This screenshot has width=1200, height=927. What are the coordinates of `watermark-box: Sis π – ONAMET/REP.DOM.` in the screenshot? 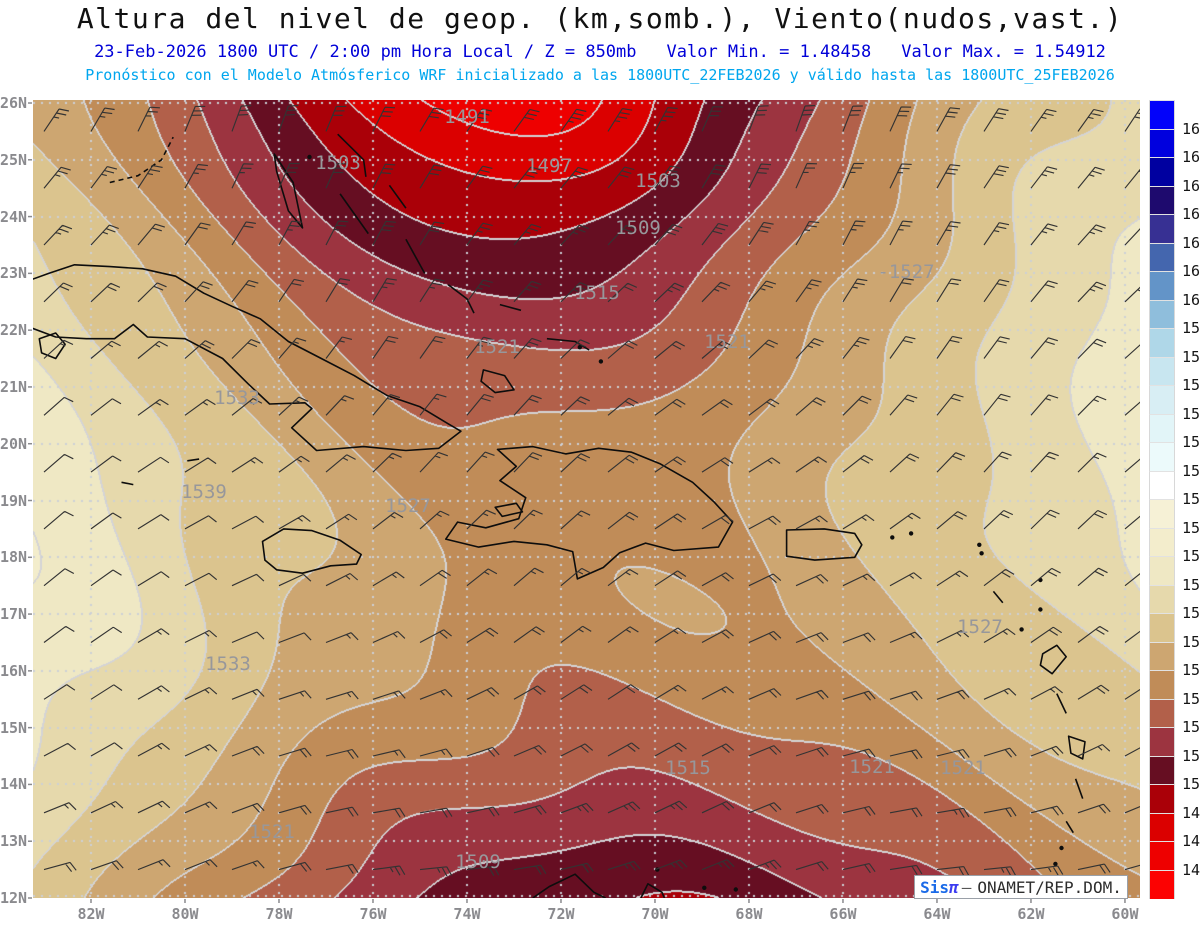 It's located at (1021, 887).